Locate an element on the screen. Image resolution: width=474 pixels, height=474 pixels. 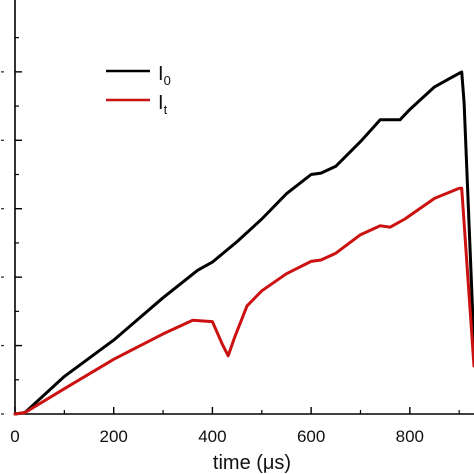
x-tick-label: 200 is located at coordinates (114, 436).